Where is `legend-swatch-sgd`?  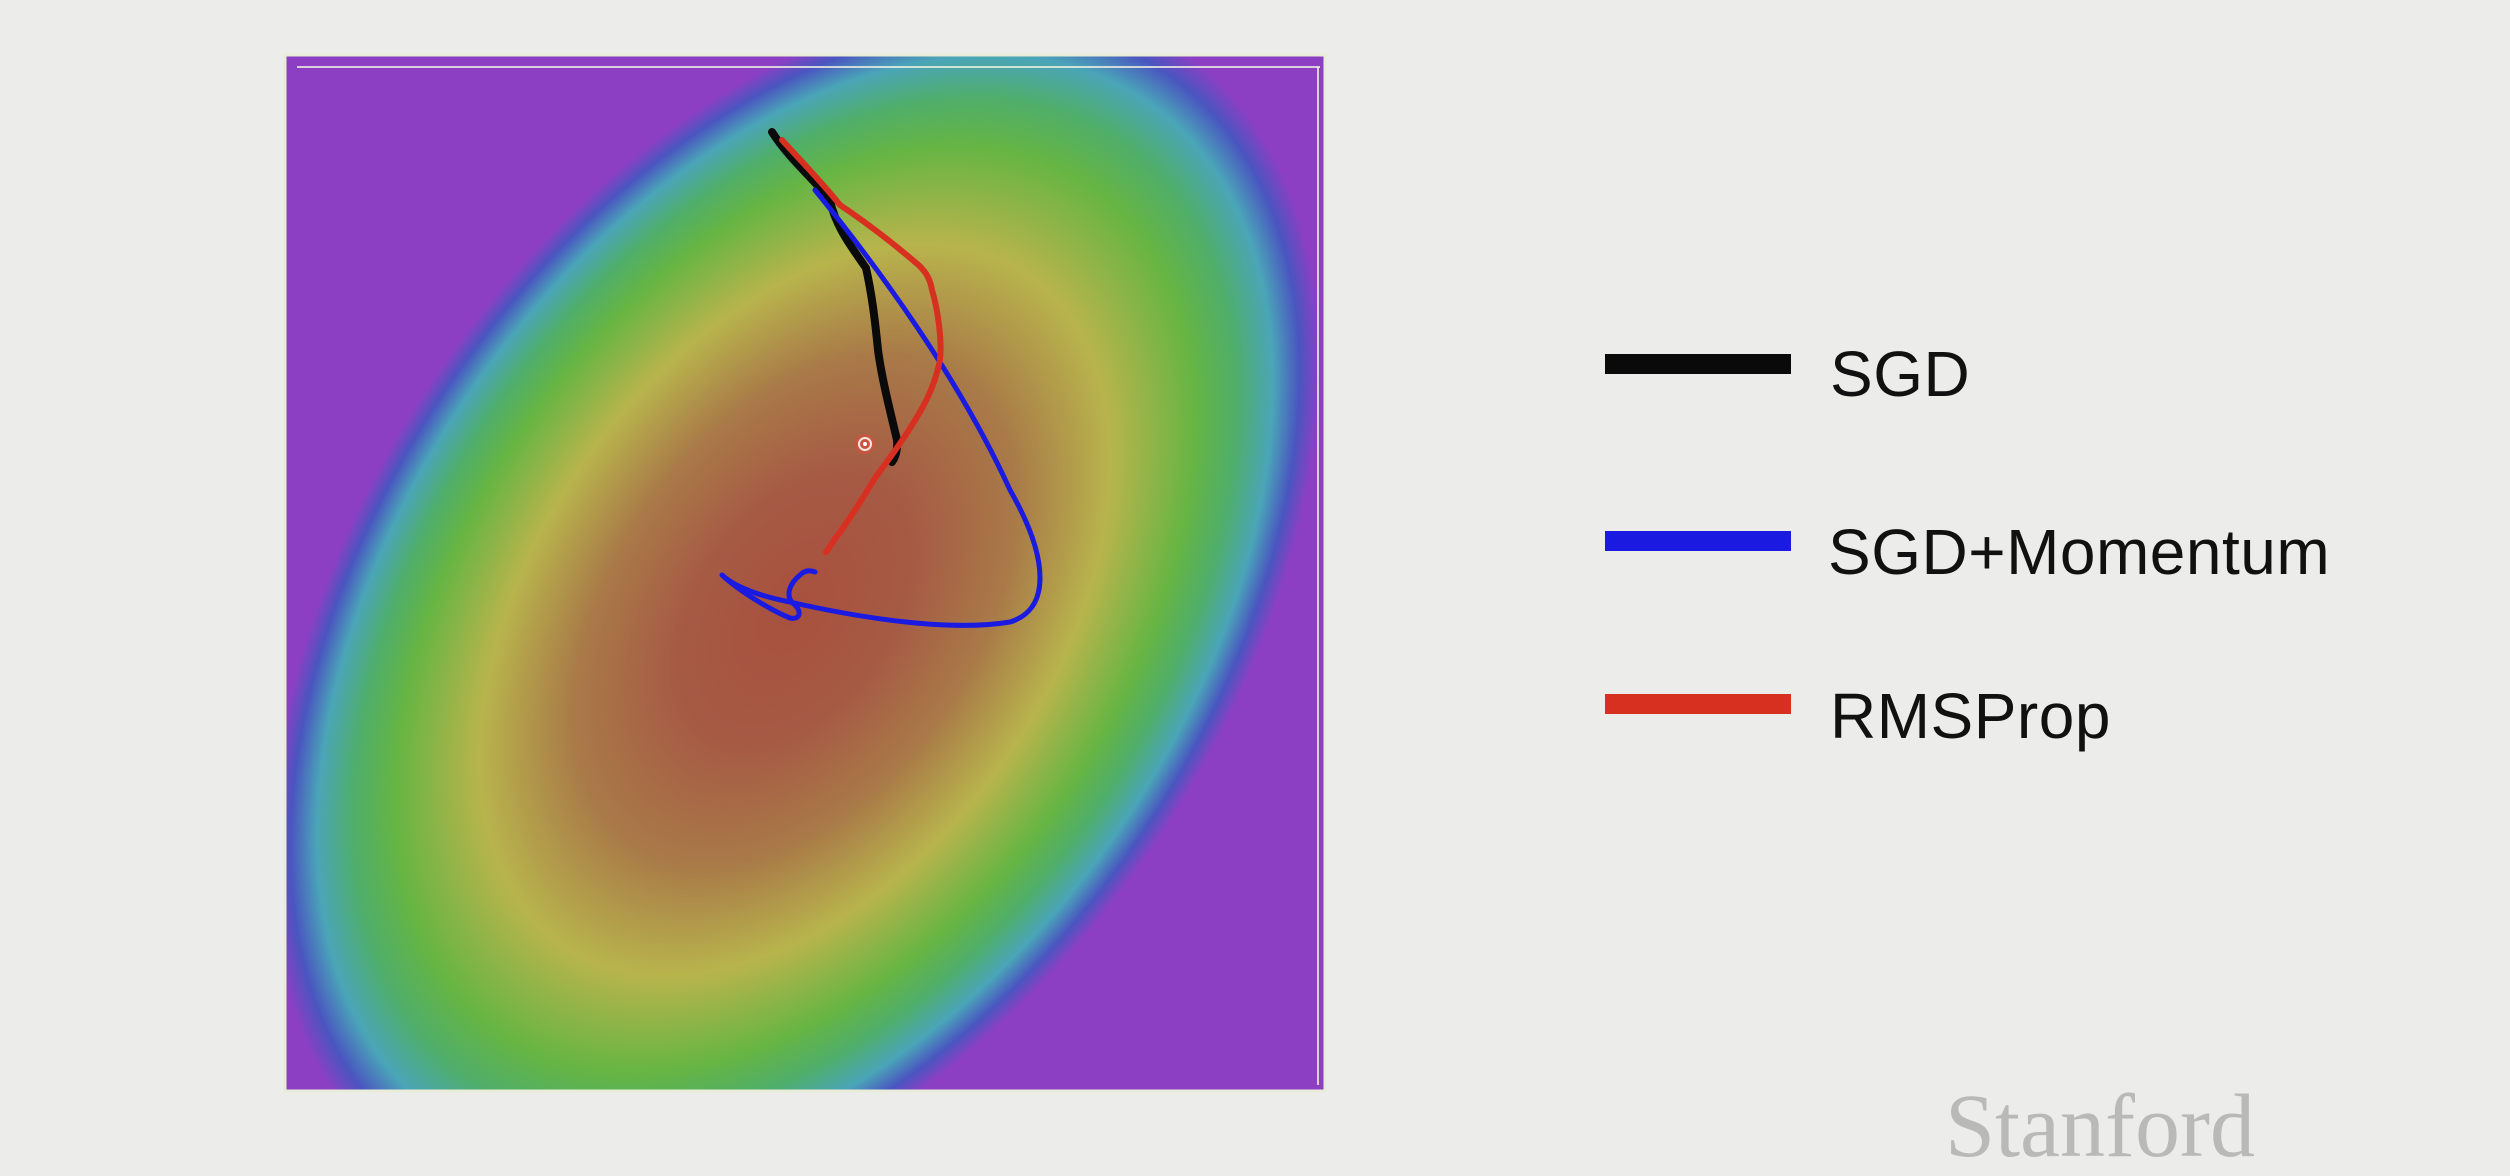 legend-swatch-sgd is located at coordinates (1698, 364).